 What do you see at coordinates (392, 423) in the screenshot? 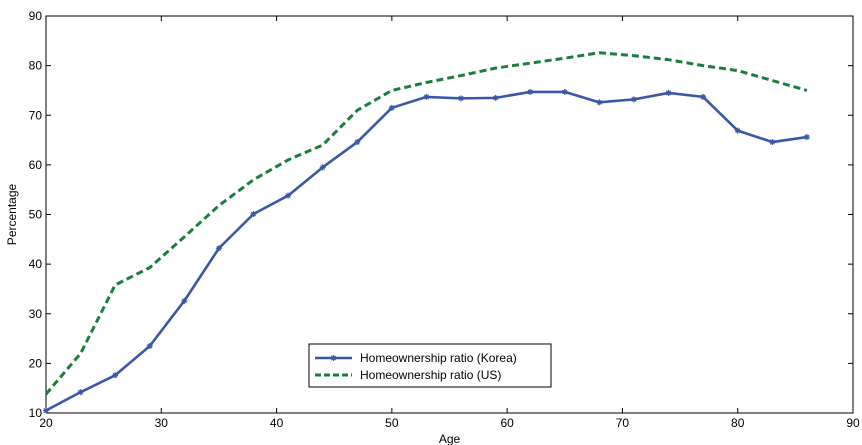
I see `x-tick-label: 50` at bounding box center [392, 423].